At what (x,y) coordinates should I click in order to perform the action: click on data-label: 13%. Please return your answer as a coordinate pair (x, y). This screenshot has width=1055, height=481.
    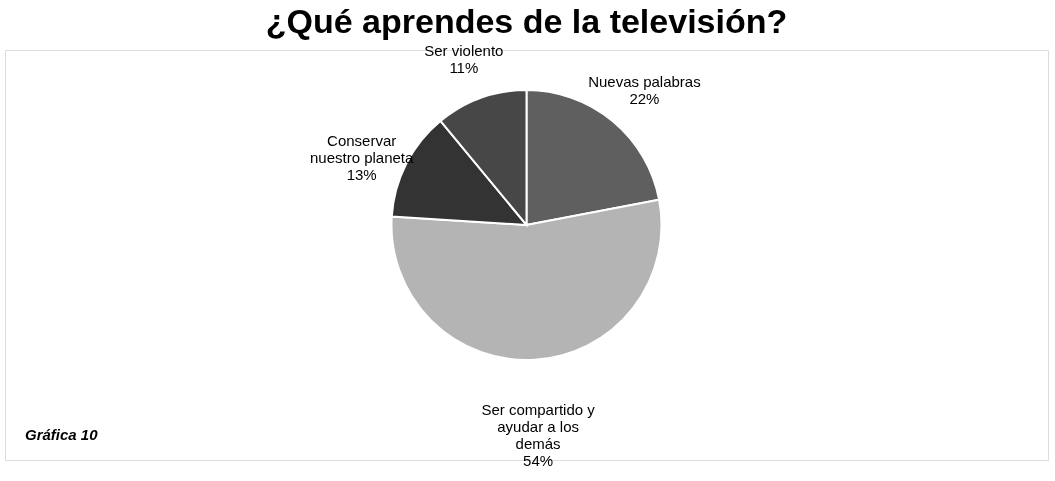
    Looking at the image, I should click on (361, 175).